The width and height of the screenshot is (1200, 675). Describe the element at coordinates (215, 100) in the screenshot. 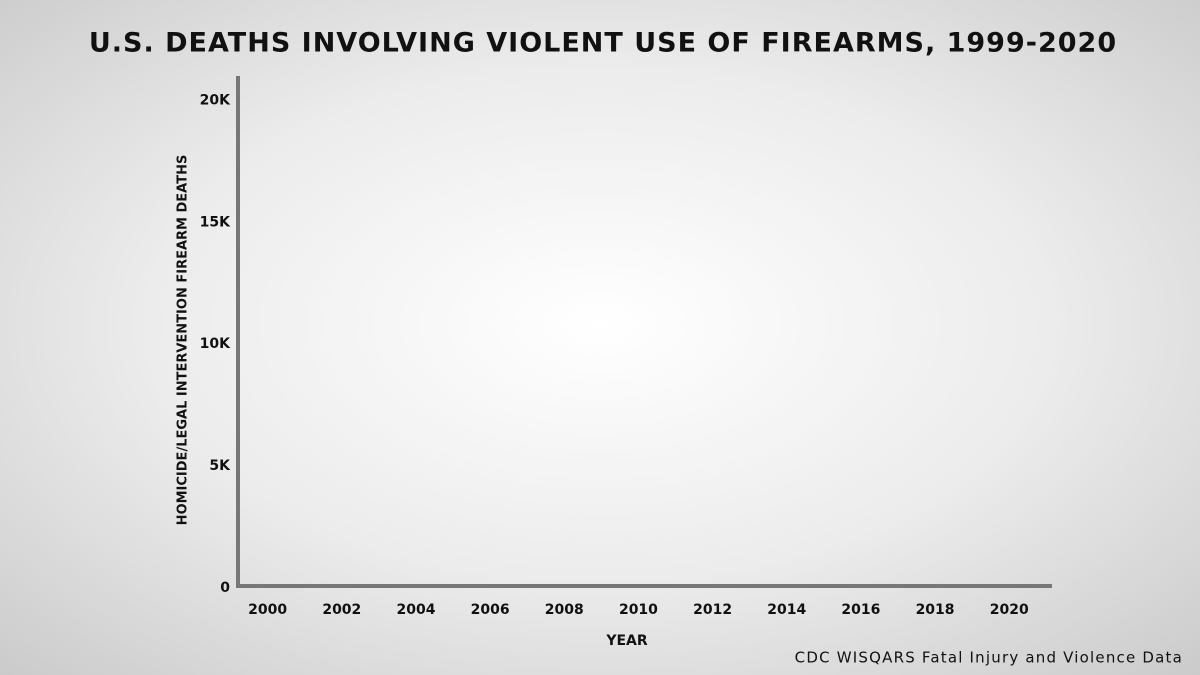

I see `y-tick-label: 20K` at that location.